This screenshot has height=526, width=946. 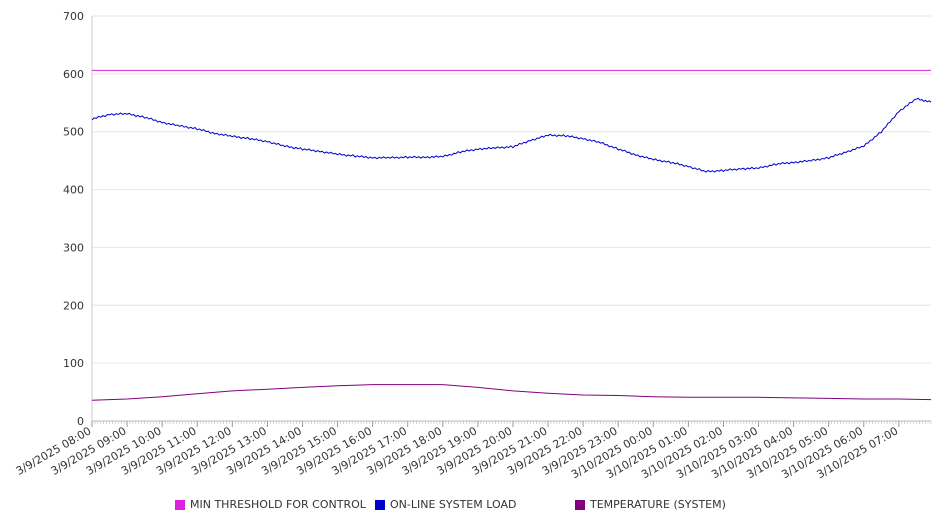 What do you see at coordinates (73, 305) in the screenshot?
I see `y-tick-label: 200` at bounding box center [73, 305].